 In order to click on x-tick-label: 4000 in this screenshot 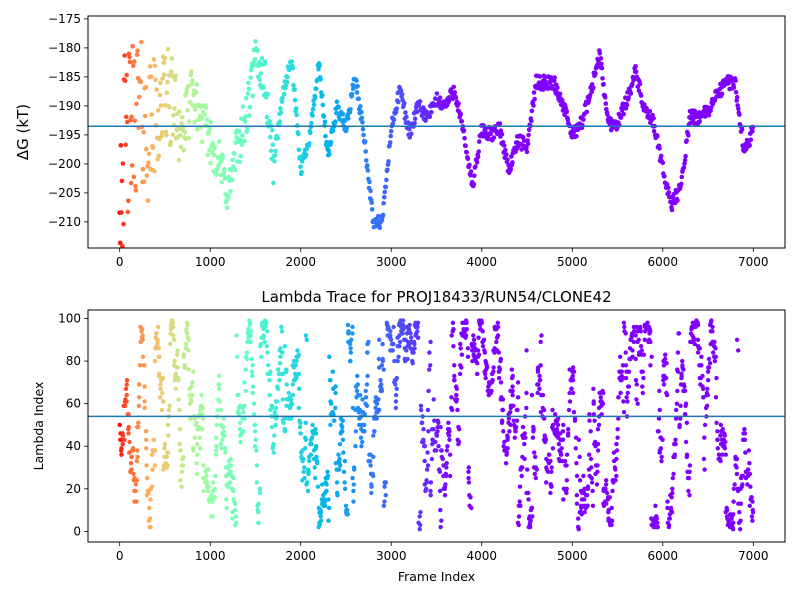, I will do `click(481, 262)`.